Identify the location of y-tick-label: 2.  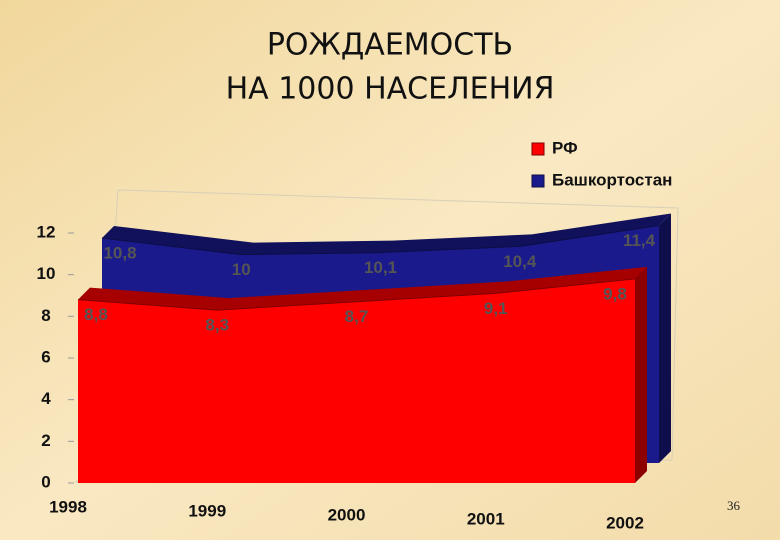
(45, 440).